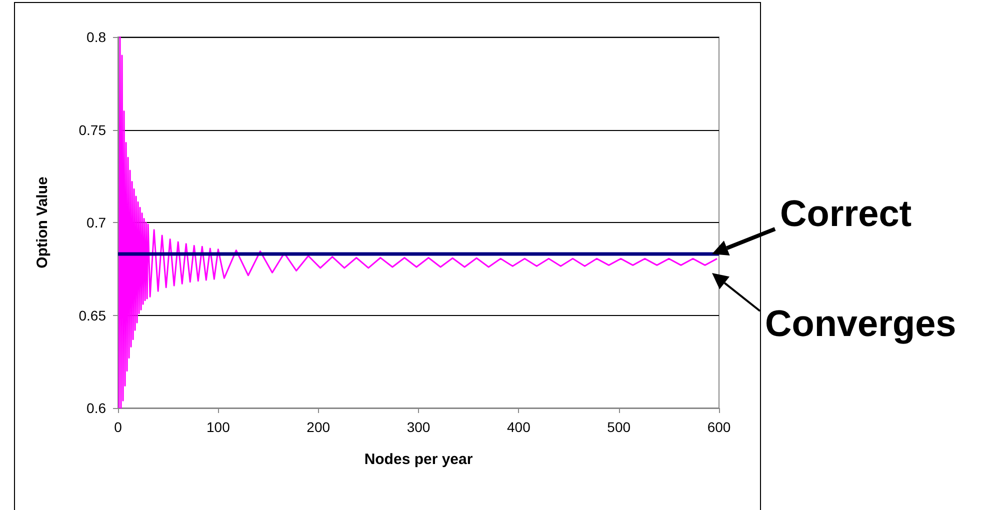  I want to click on x-tick-label: 400, so click(518, 427).